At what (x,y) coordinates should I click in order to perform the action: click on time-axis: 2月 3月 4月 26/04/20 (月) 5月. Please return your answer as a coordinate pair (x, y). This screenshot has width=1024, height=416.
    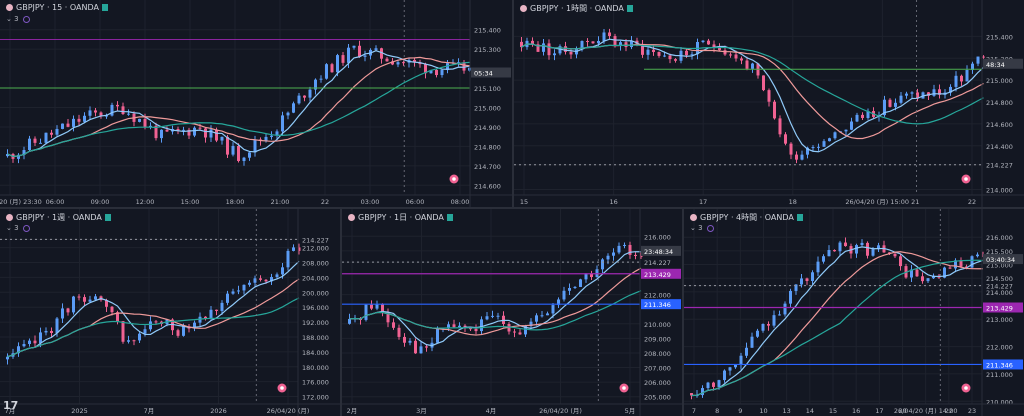
    Looking at the image, I should click on (512, 409).